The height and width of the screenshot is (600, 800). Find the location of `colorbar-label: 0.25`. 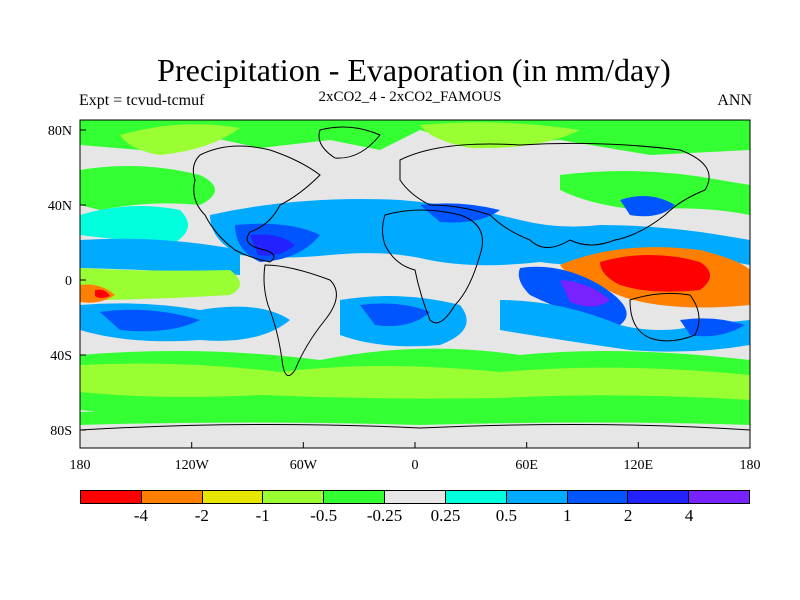

colorbar-label: 0.25 is located at coordinates (445, 515).